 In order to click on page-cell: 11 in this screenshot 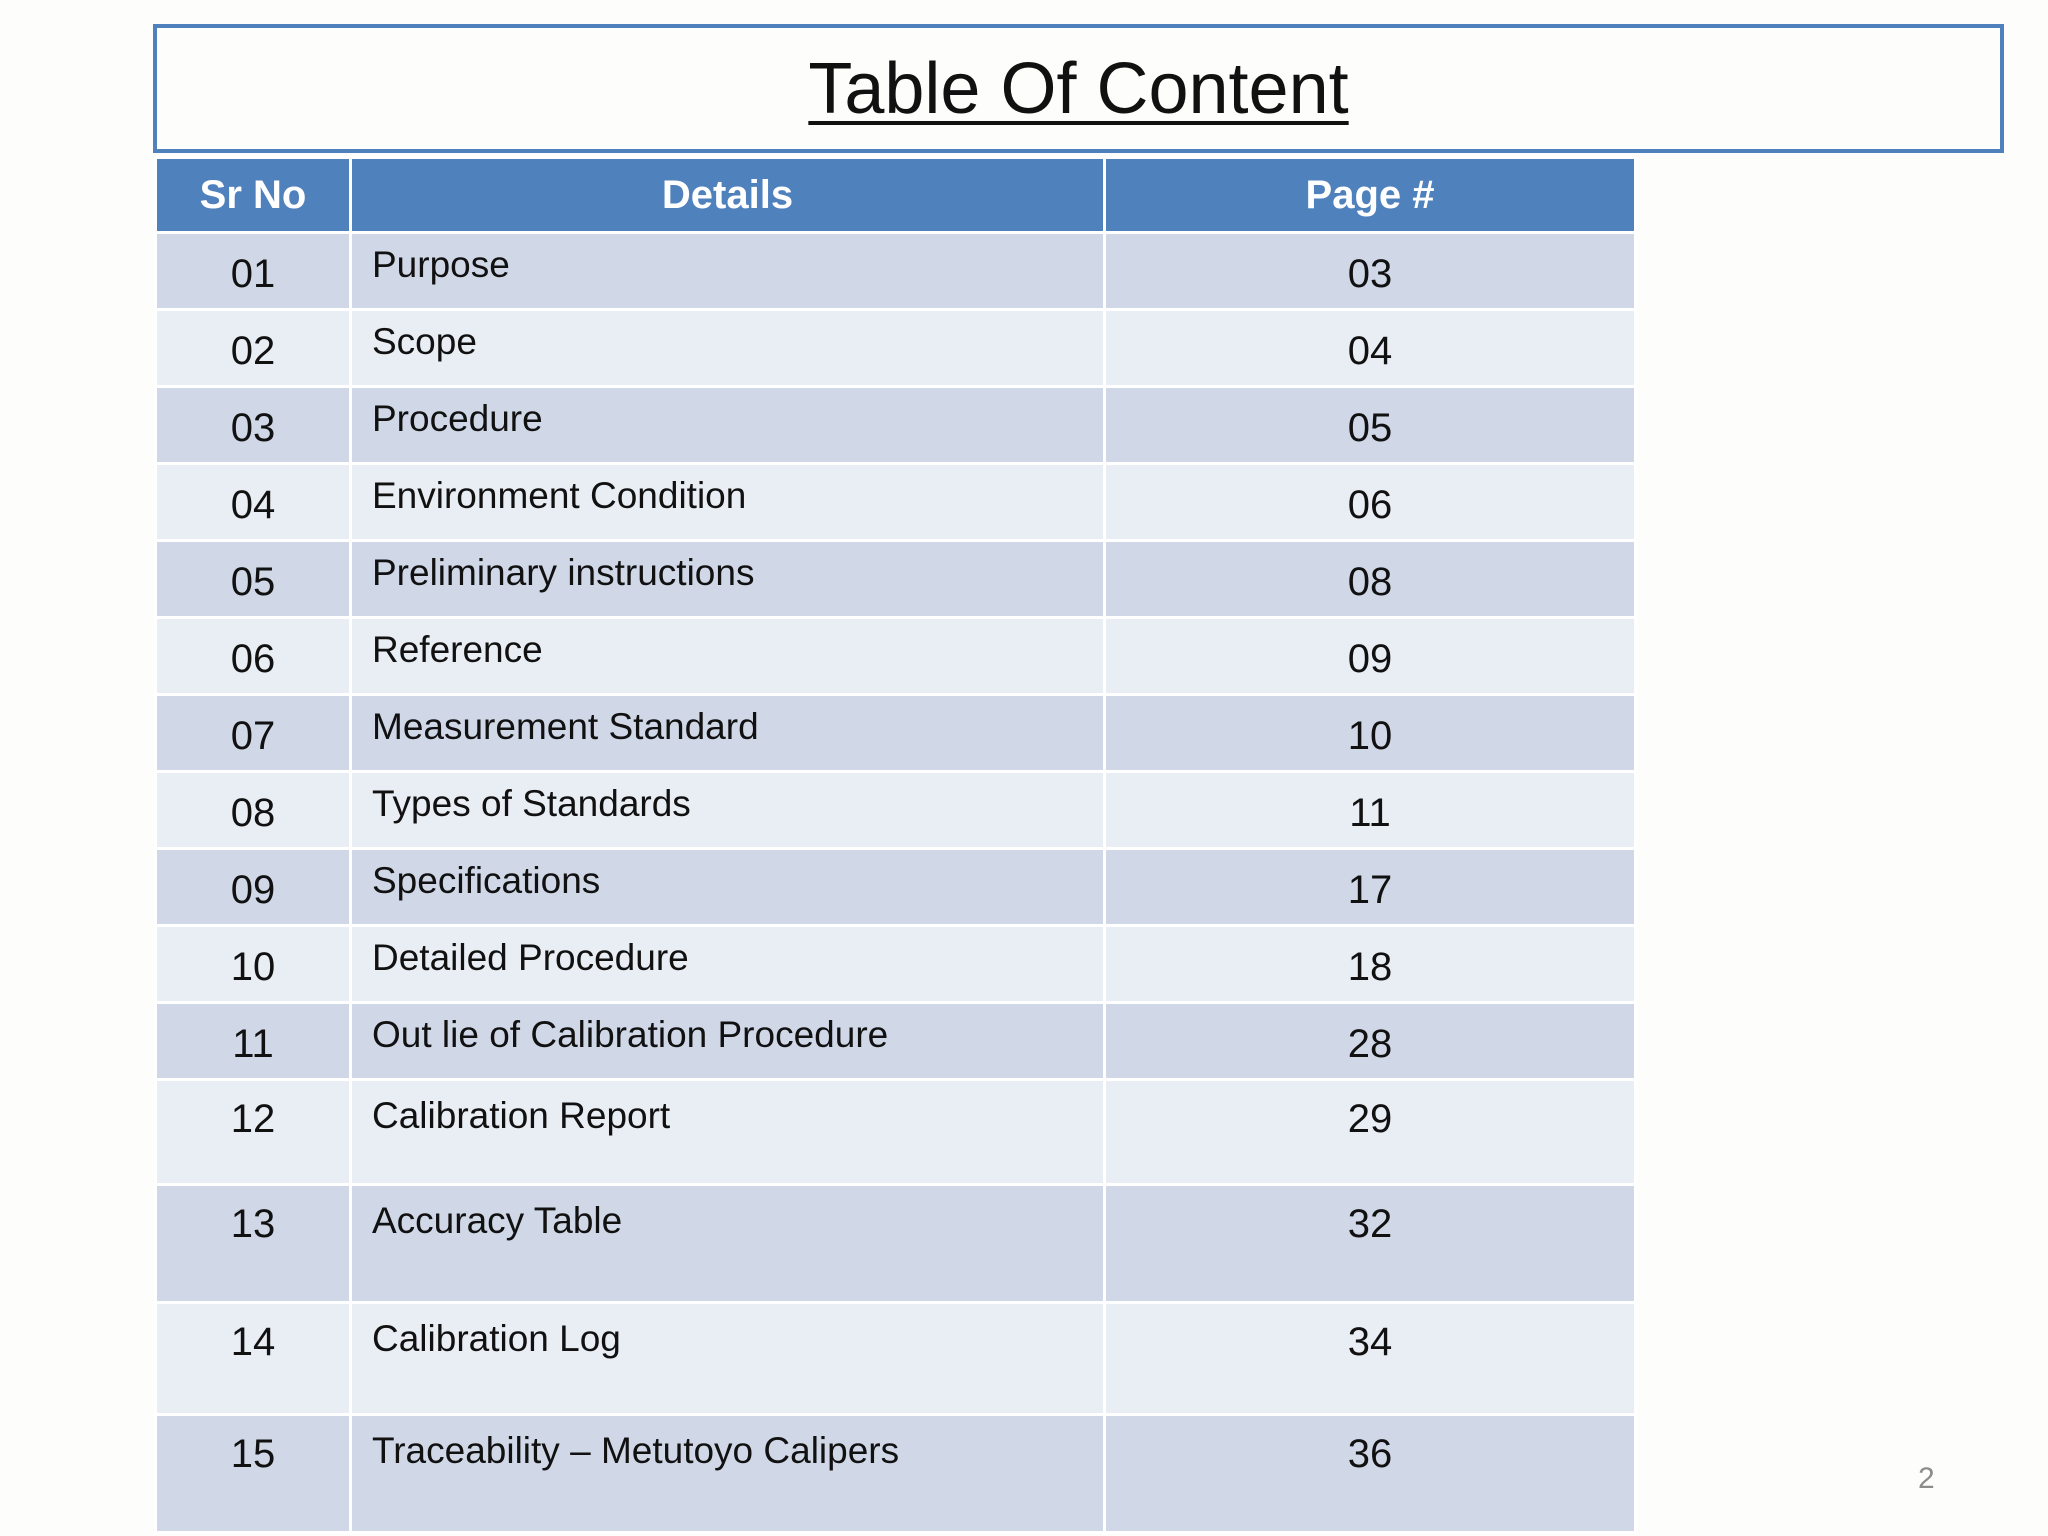, I will do `click(1370, 810)`.